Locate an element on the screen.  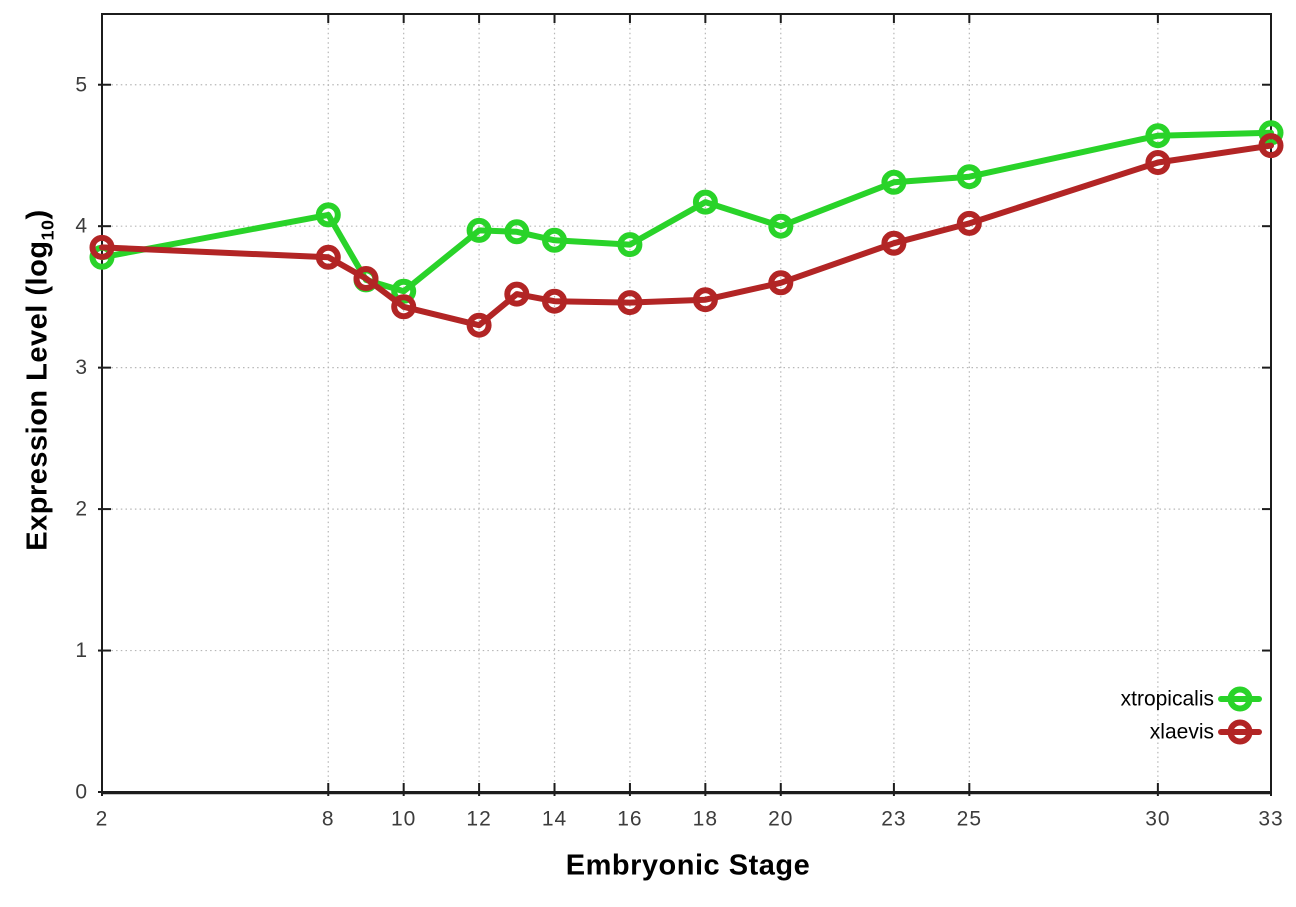
x-tick-label: 23 is located at coordinates (893, 819).